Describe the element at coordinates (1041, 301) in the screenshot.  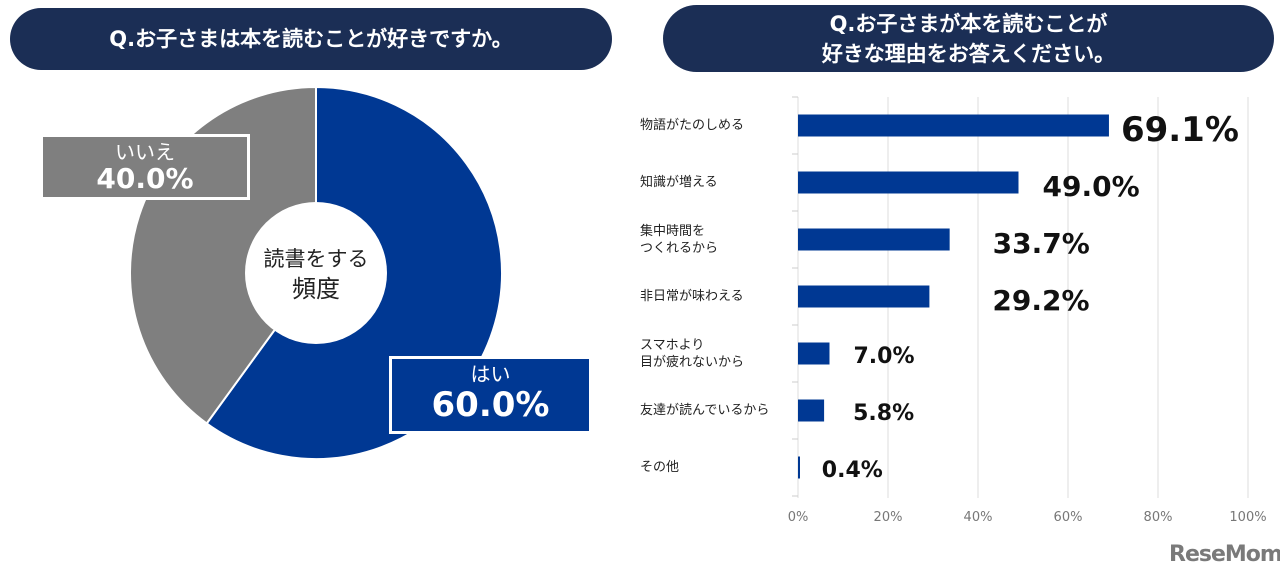
I see `value-label: 29.2%` at that location.